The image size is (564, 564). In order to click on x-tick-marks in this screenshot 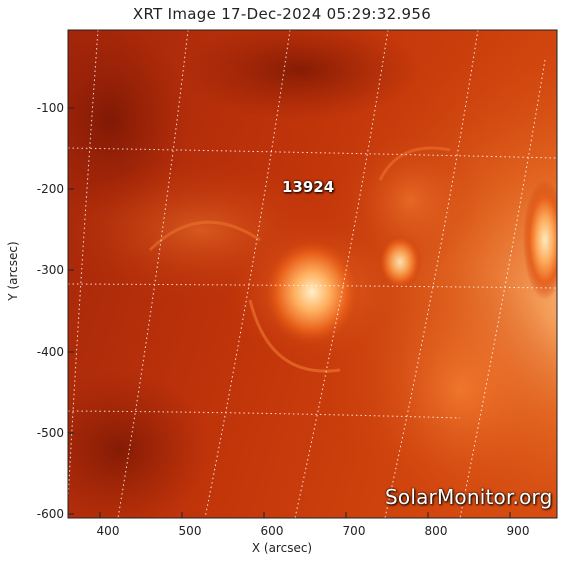, I will do `click(305, 515)`.